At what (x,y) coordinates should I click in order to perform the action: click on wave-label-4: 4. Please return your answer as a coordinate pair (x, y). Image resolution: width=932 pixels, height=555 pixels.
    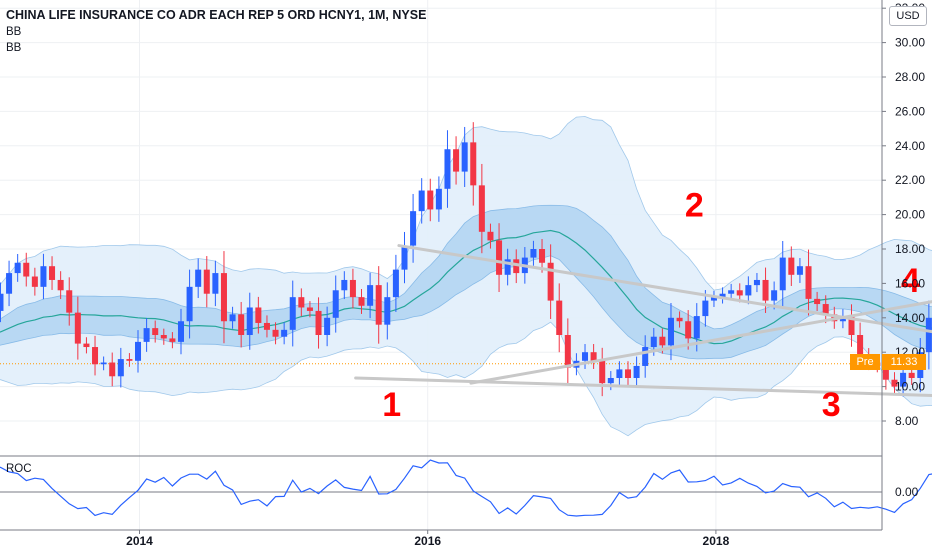
    Looking at the image, I should click on (910, 281).